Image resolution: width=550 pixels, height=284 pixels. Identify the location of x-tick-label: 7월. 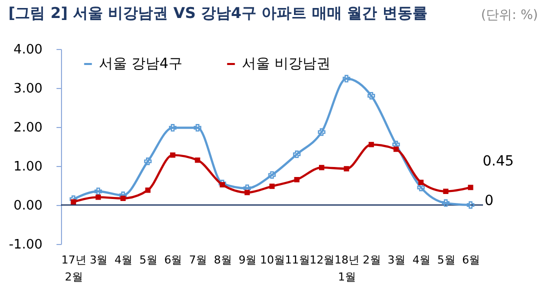
(198, 260).